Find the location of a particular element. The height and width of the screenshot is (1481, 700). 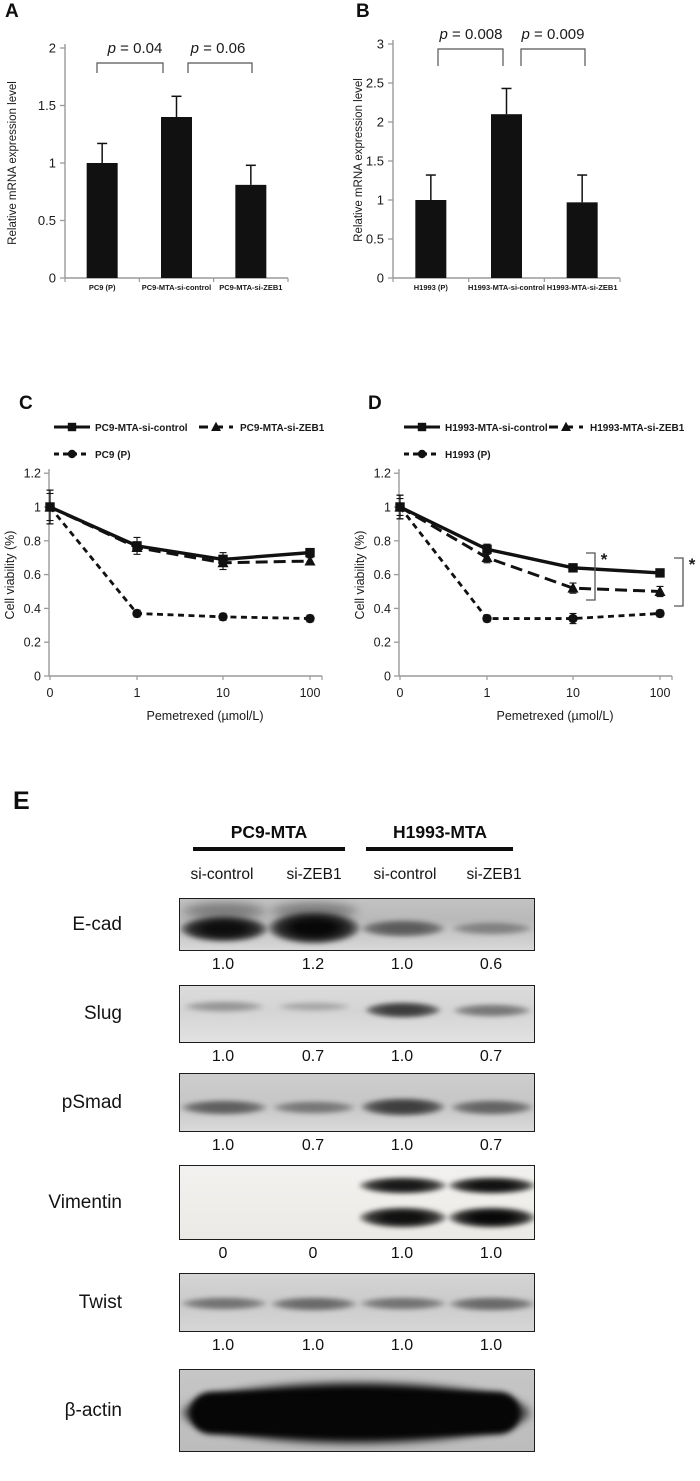

y-axis-title: Cell viability (%) is located at coordinates (10, 575).